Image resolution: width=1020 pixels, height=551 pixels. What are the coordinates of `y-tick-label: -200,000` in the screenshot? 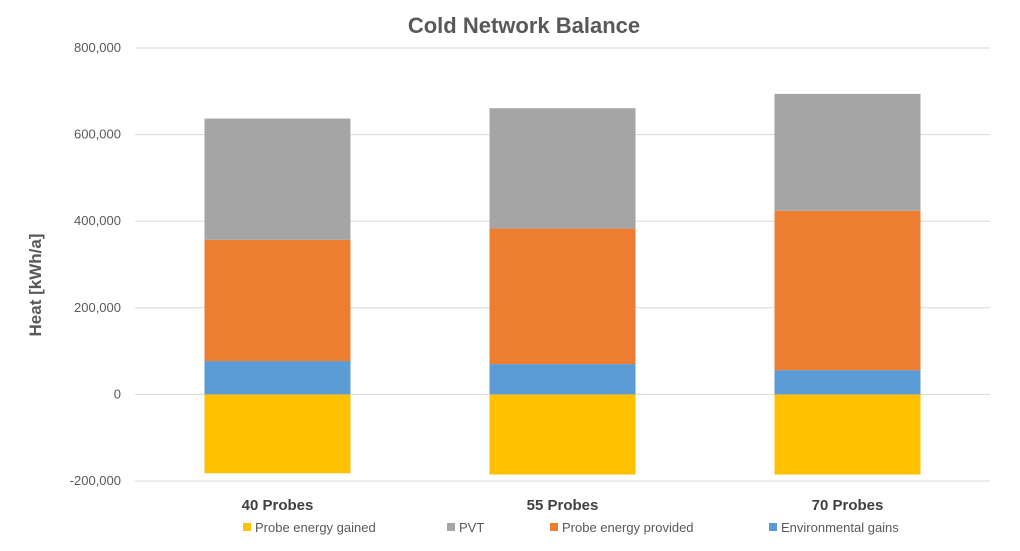 It's located at (95, 480).